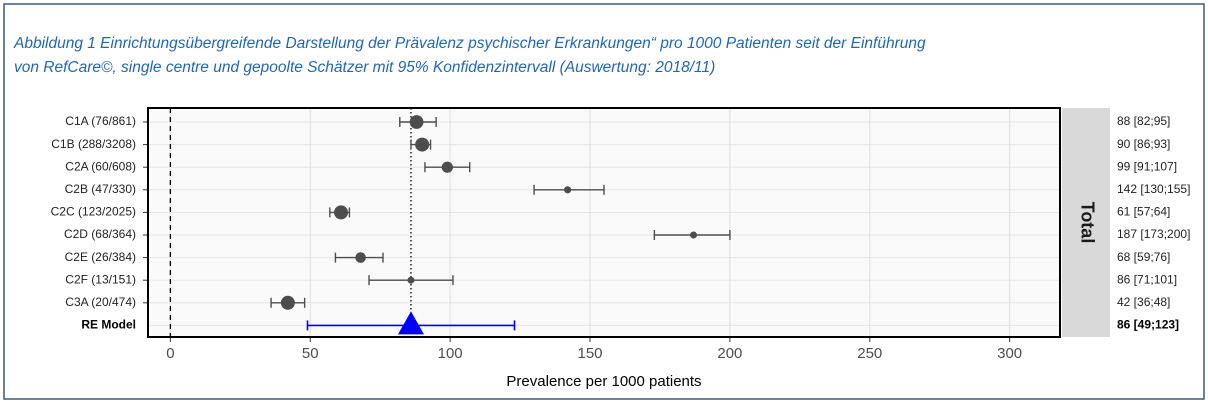 The height and width of the screenshot is (403, 1208). I want to click on row-label: C2C (123/2025), so click(93, 212).